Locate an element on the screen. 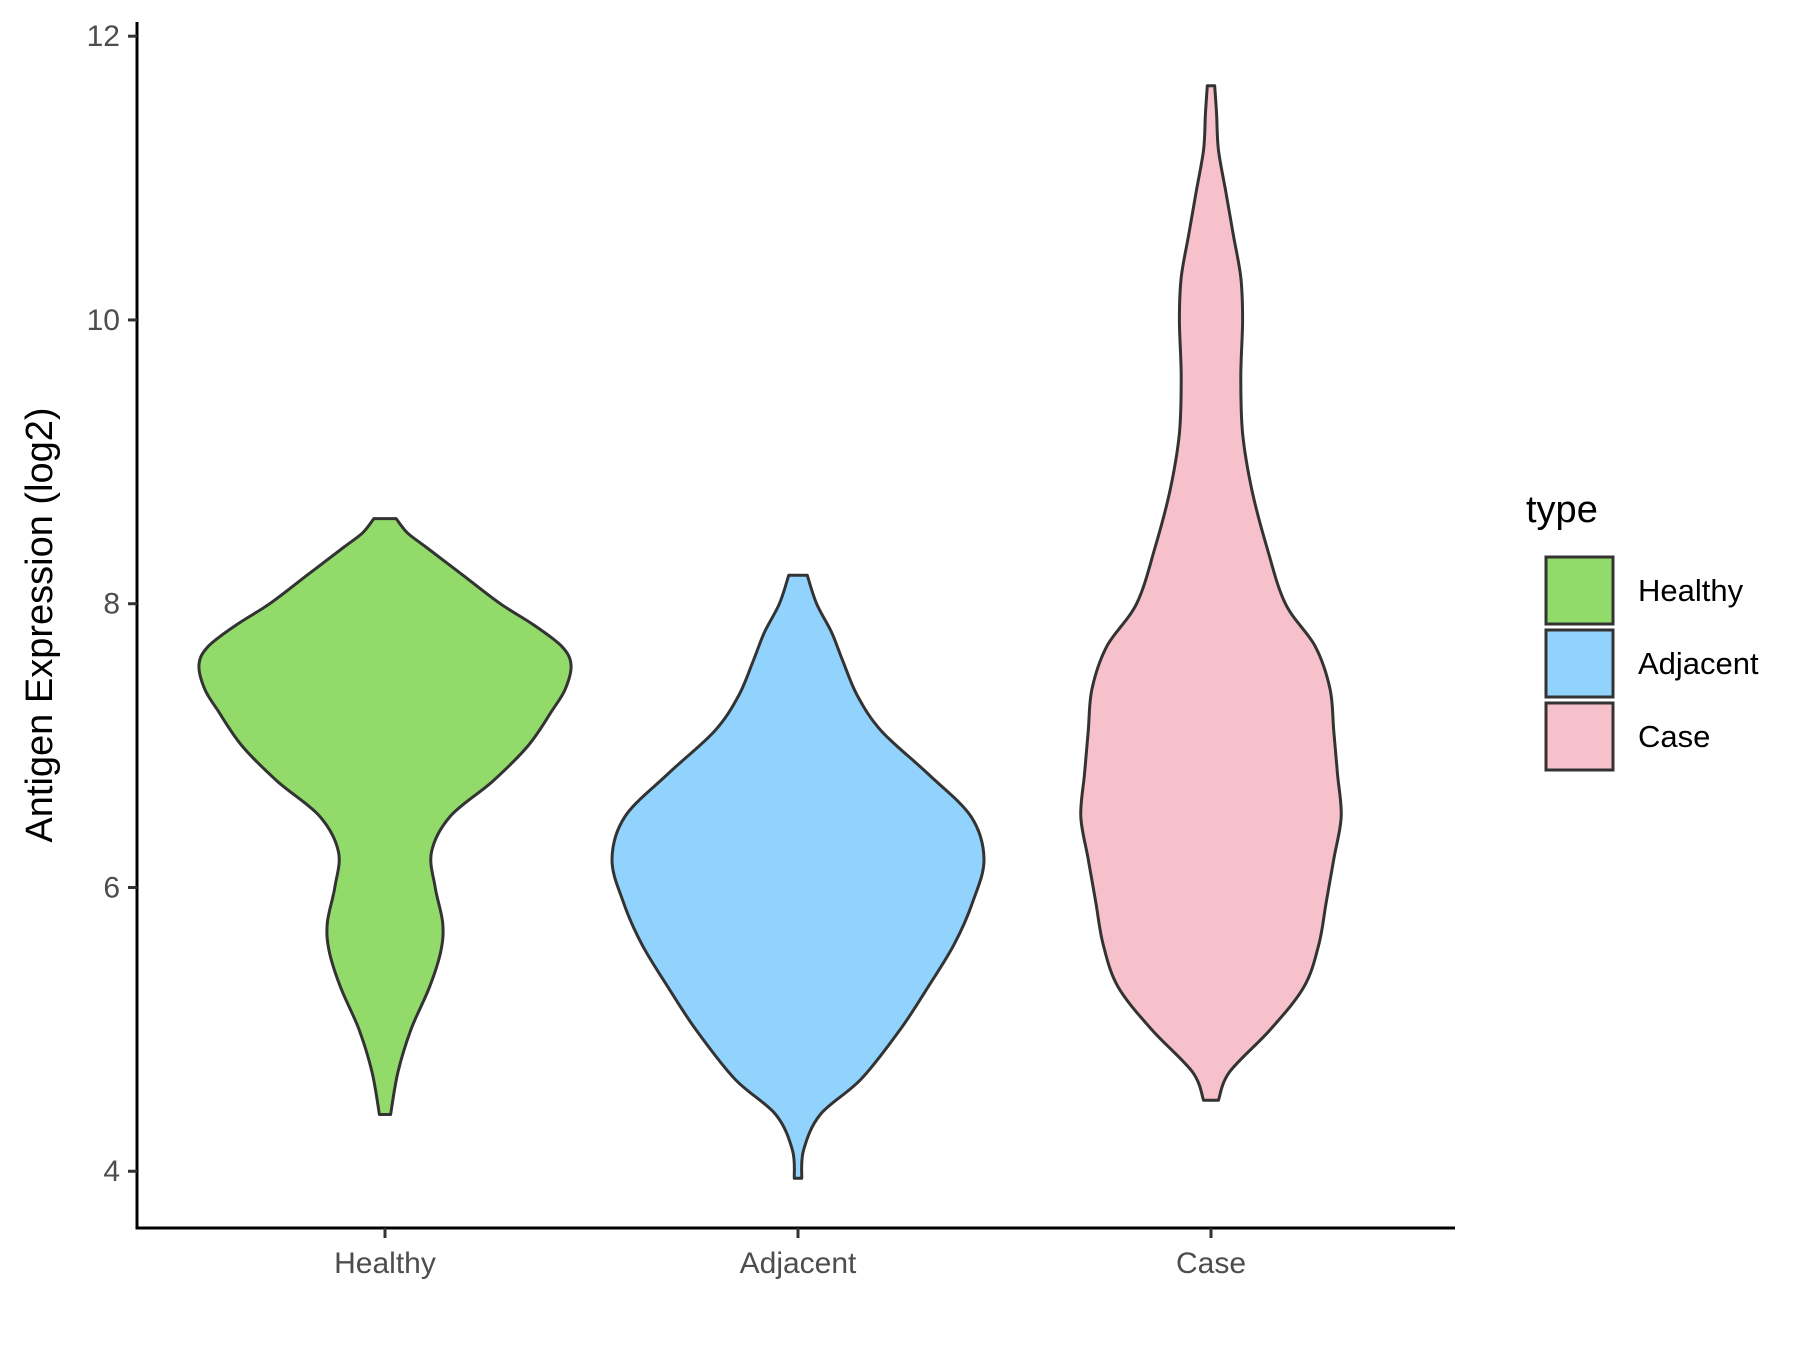  y-tick-label: 8 is located at coordinates (111, 604).